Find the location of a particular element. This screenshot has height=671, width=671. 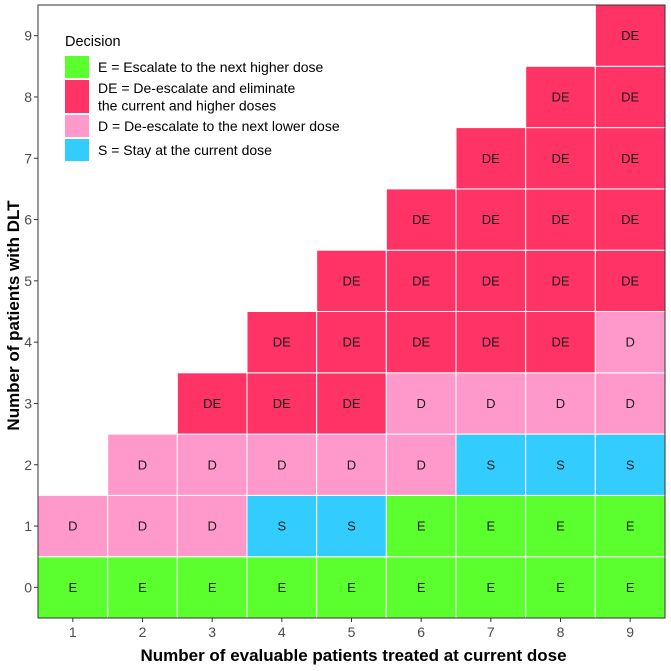

y-tick-label: 1 is located at coordinates (28, 526).